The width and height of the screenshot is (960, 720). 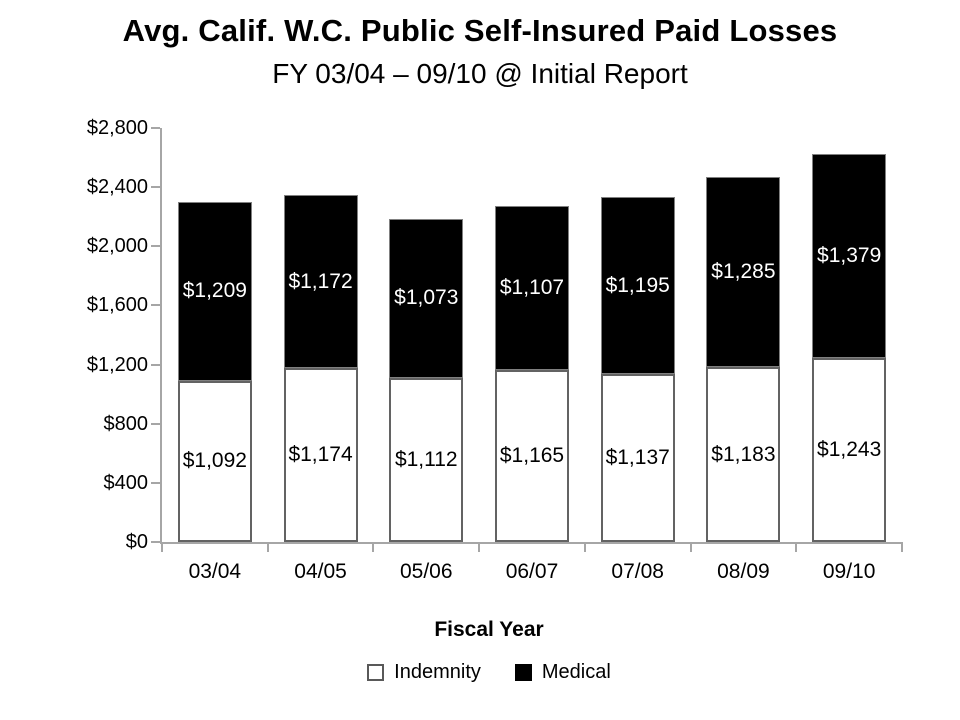 I want to click on x-axis-category-label: 08/09, so click(x=743, y=571).